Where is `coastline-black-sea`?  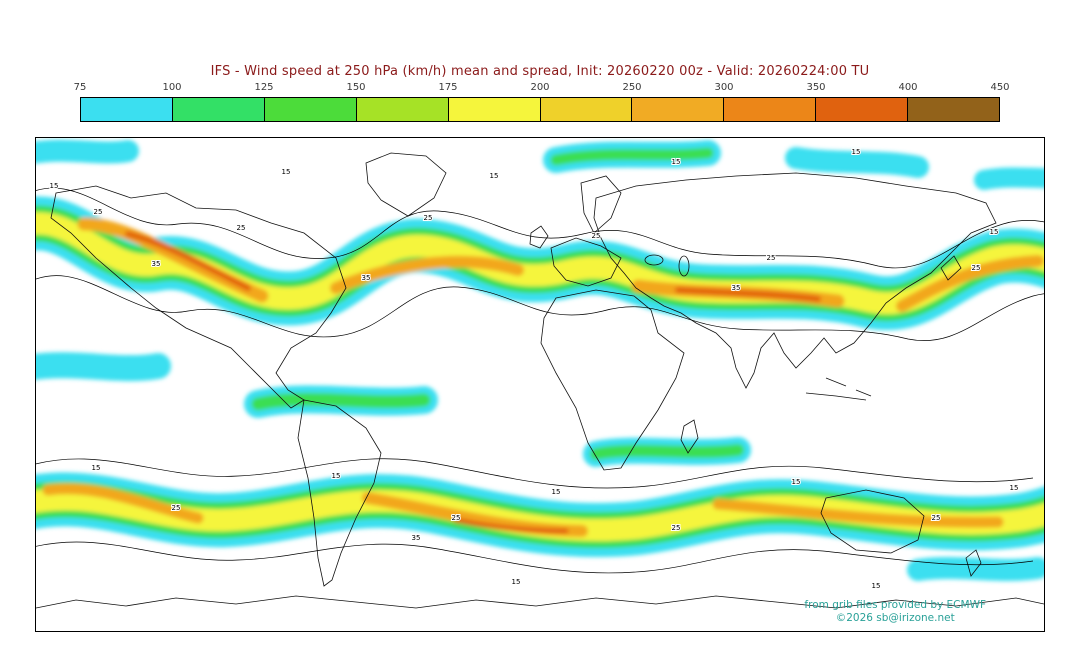 coastline-black-sea is located at coordinates (654, 260).